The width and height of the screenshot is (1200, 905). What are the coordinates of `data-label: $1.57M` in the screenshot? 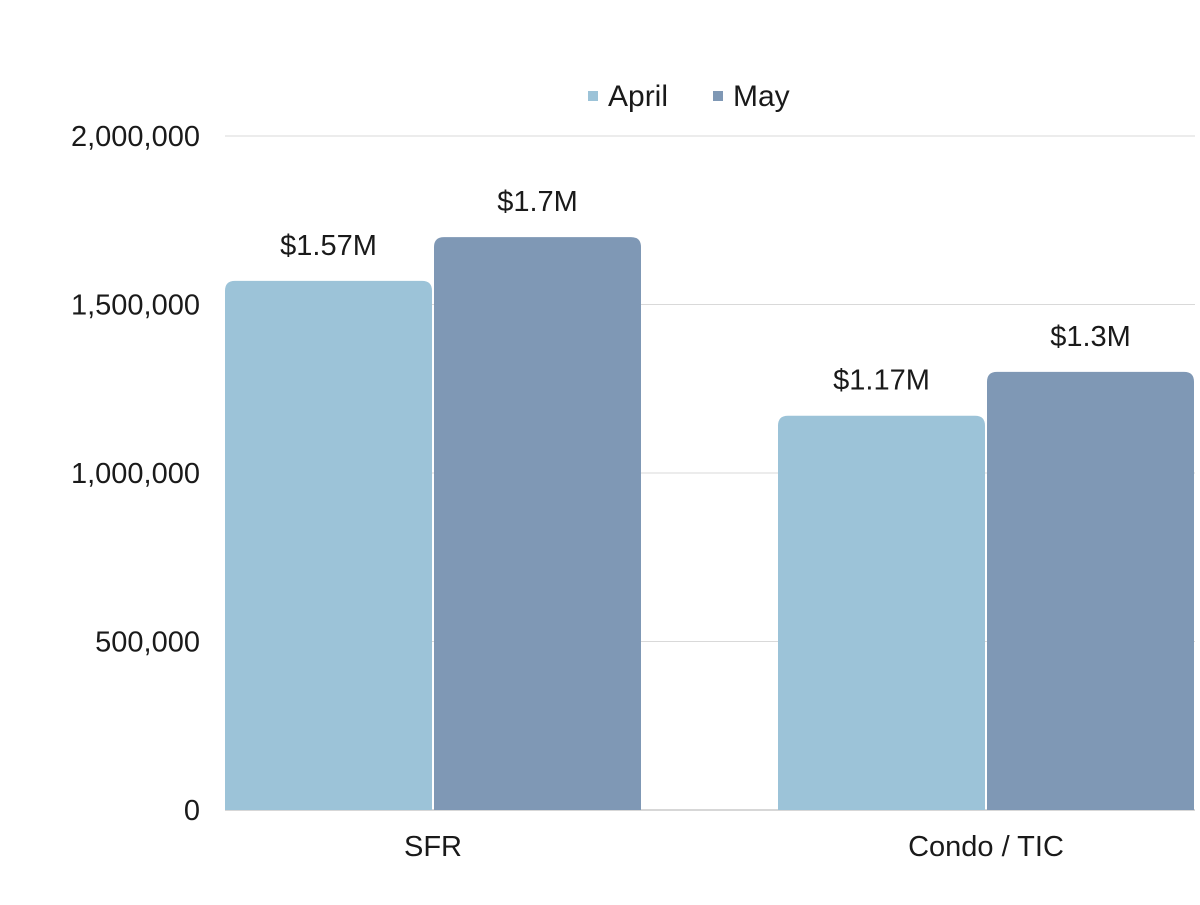 It's located at (328, 246).